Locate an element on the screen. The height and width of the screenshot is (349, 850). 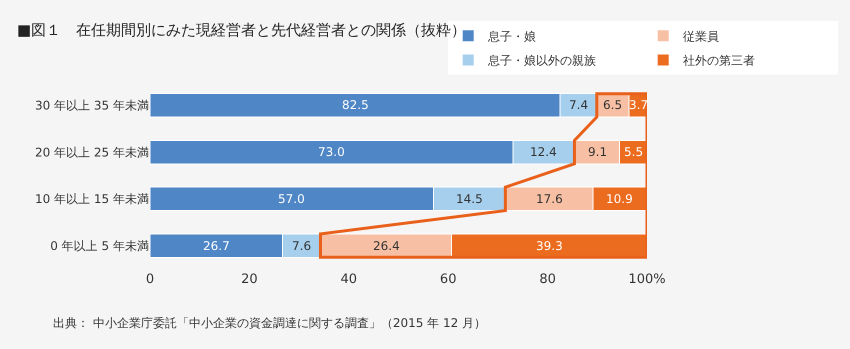
legend-label: 息子・娘 is located at coordinates (511, 36).